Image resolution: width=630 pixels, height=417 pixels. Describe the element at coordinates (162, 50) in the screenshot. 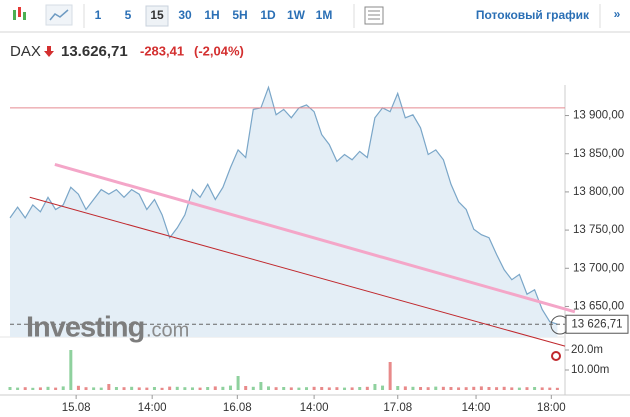

I see `change: -283,41` at that location.